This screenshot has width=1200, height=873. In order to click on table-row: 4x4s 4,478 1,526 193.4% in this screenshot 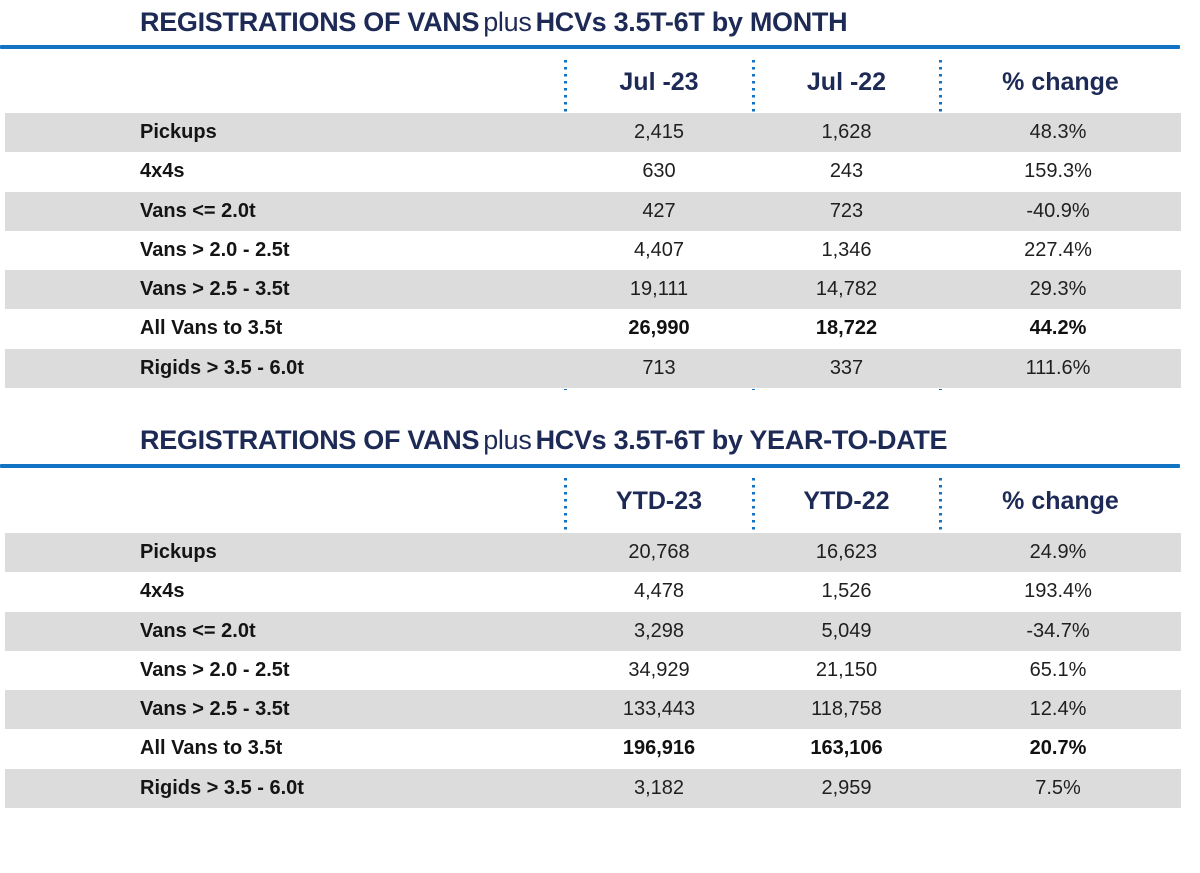, I will do `click(593, 592)`.